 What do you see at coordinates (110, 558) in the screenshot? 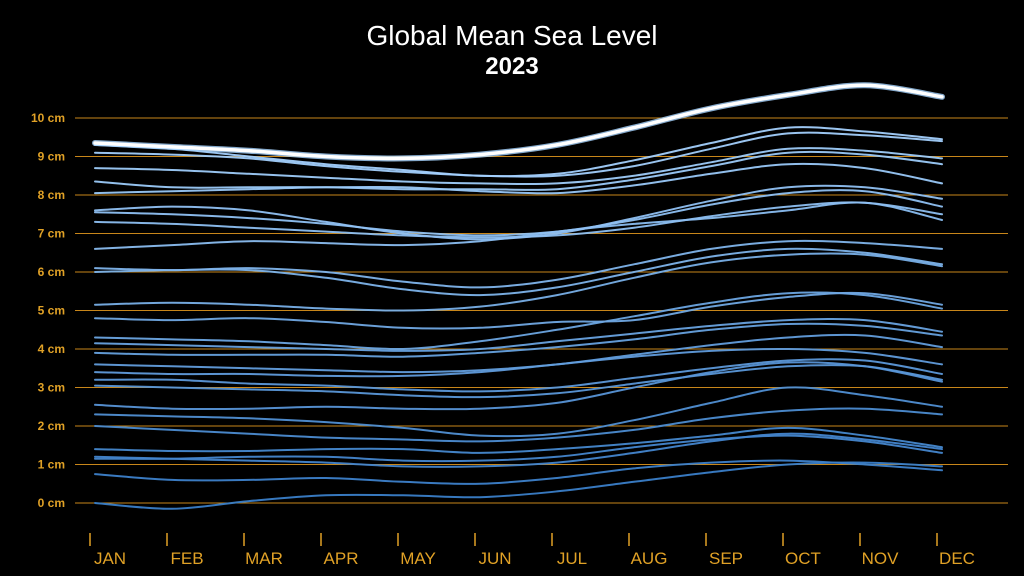
I see `x-tick-label: JAN` at bounding box center [110, 558].